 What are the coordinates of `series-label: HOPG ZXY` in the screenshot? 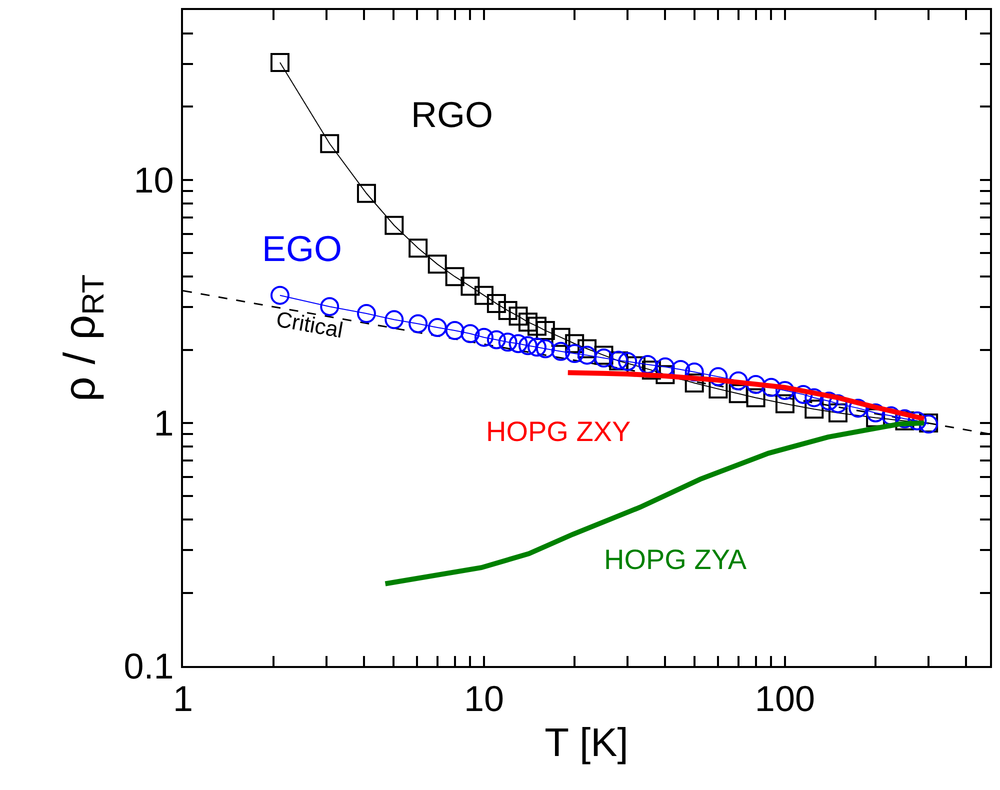 It's located at (559, 431).